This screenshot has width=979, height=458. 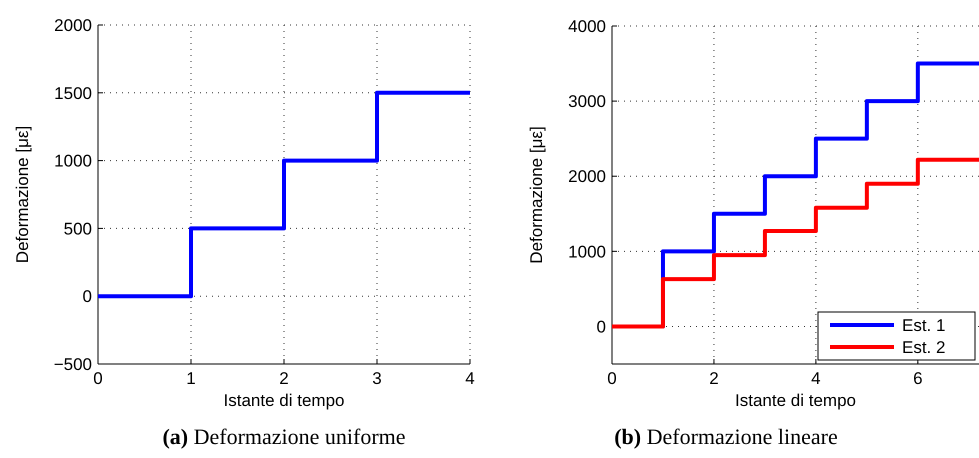 I want to click on y-tick-label: 3000, so click(x=587, y=102).